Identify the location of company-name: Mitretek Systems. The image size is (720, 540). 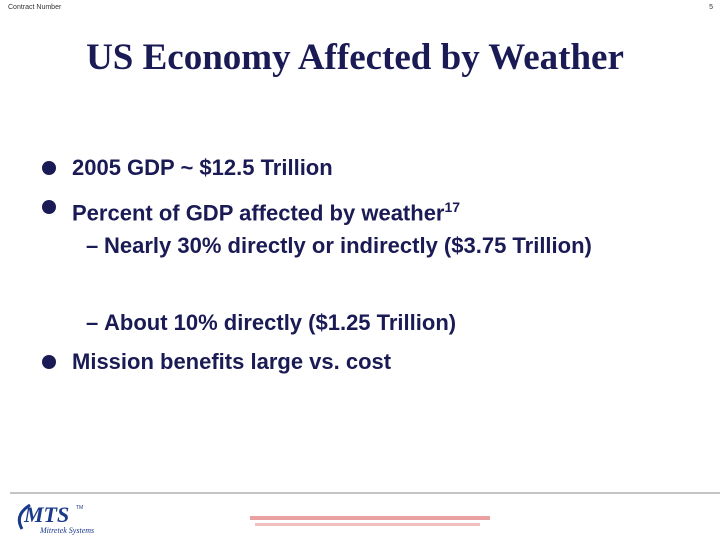
(66, 530).